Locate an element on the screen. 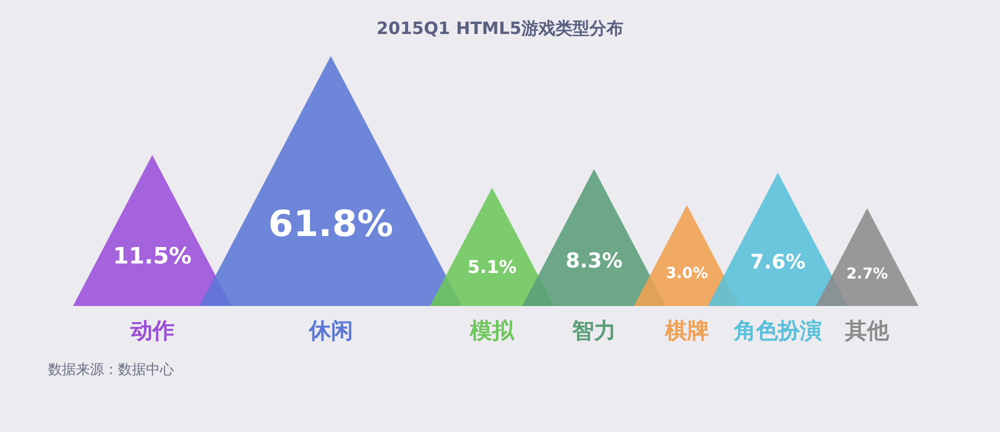  category-label: 动作 is located at coordinates (151, 331).